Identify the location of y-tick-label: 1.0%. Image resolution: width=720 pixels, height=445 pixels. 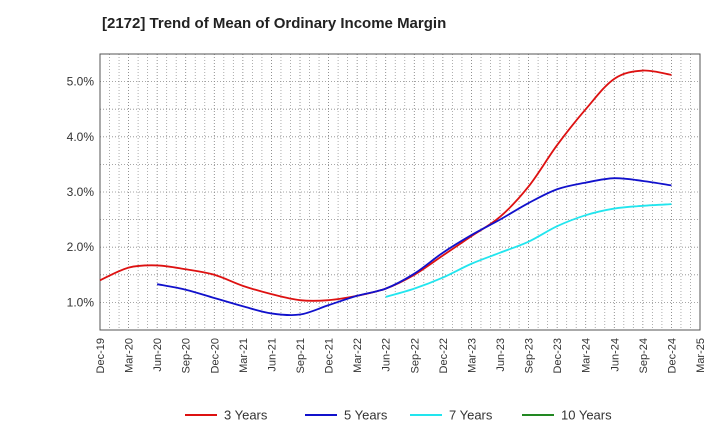
(81, 302).